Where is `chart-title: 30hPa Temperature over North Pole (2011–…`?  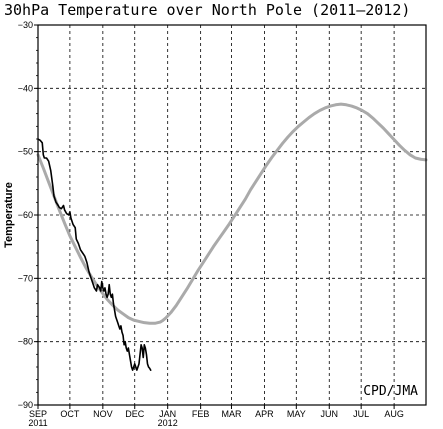
chart-title: 30hPa Temperature over North Pole (2011–… is located at coordinates (207, 10).